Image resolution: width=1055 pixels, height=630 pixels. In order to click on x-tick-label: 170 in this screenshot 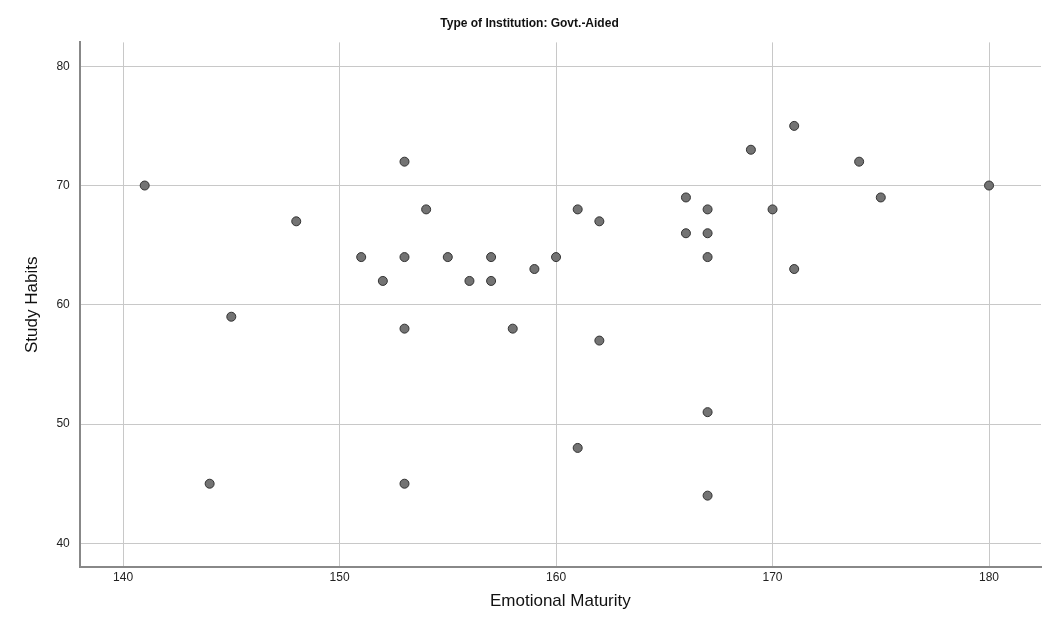, I will do `click(772, 576)`.